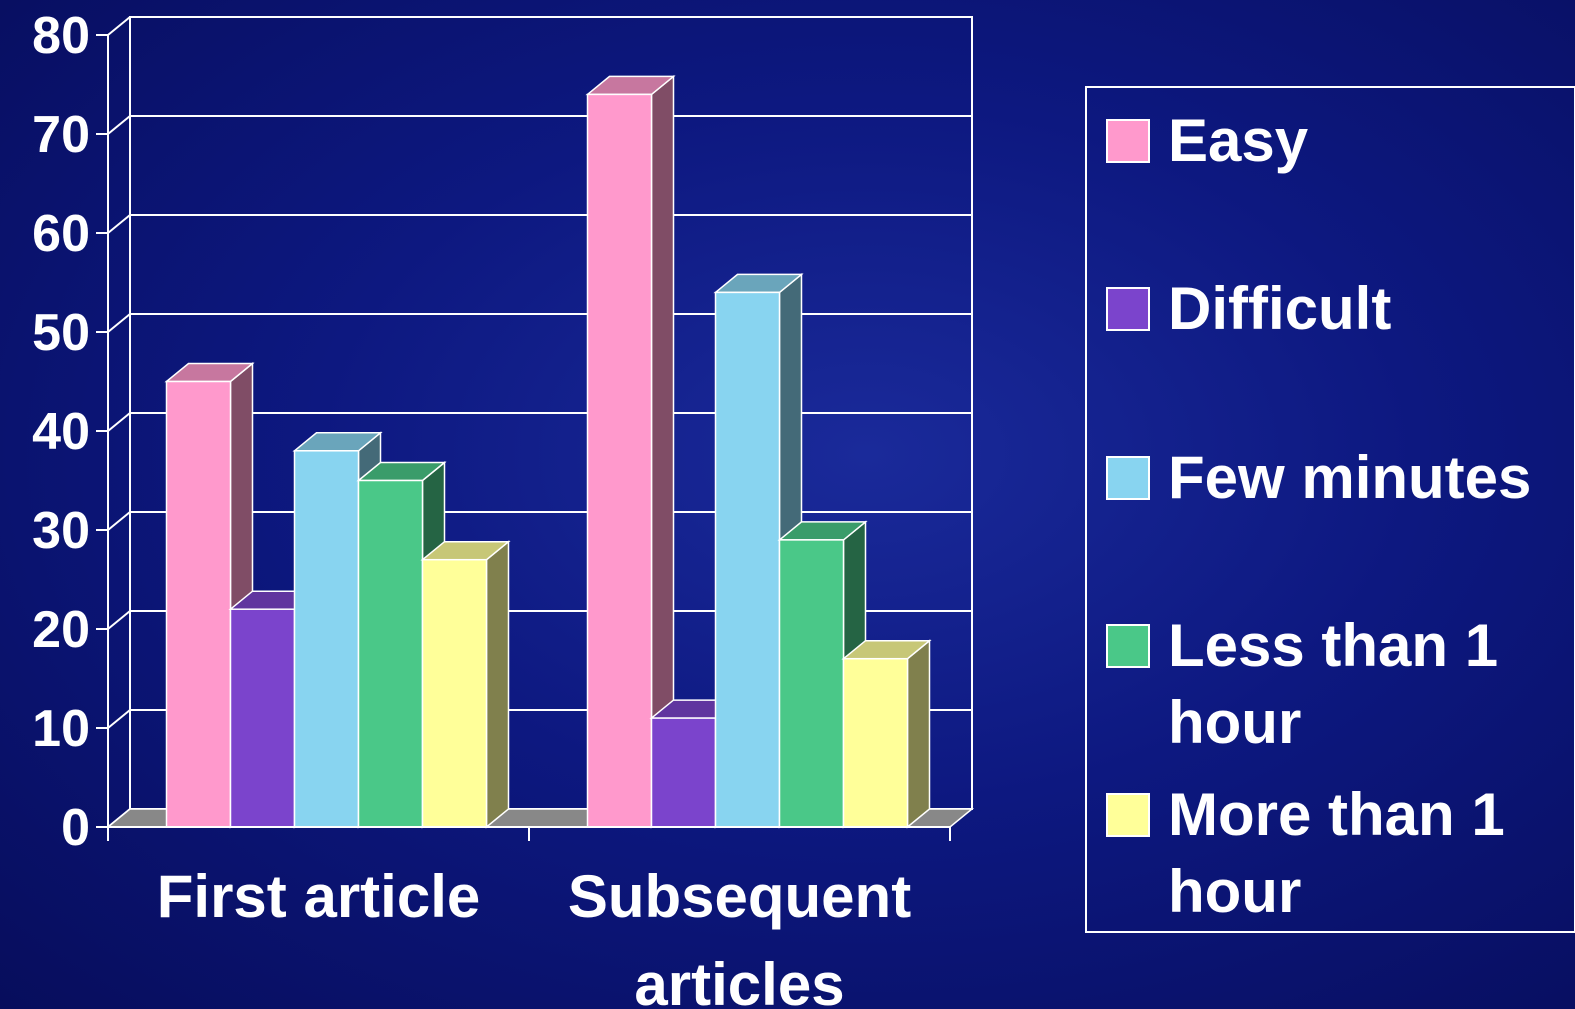 Image resolution: width=1575 pixels, height=1009 pixels. Describe the element at coordinates (318, 896) in the screenshot. I see `x-category-label: First article` at that location.